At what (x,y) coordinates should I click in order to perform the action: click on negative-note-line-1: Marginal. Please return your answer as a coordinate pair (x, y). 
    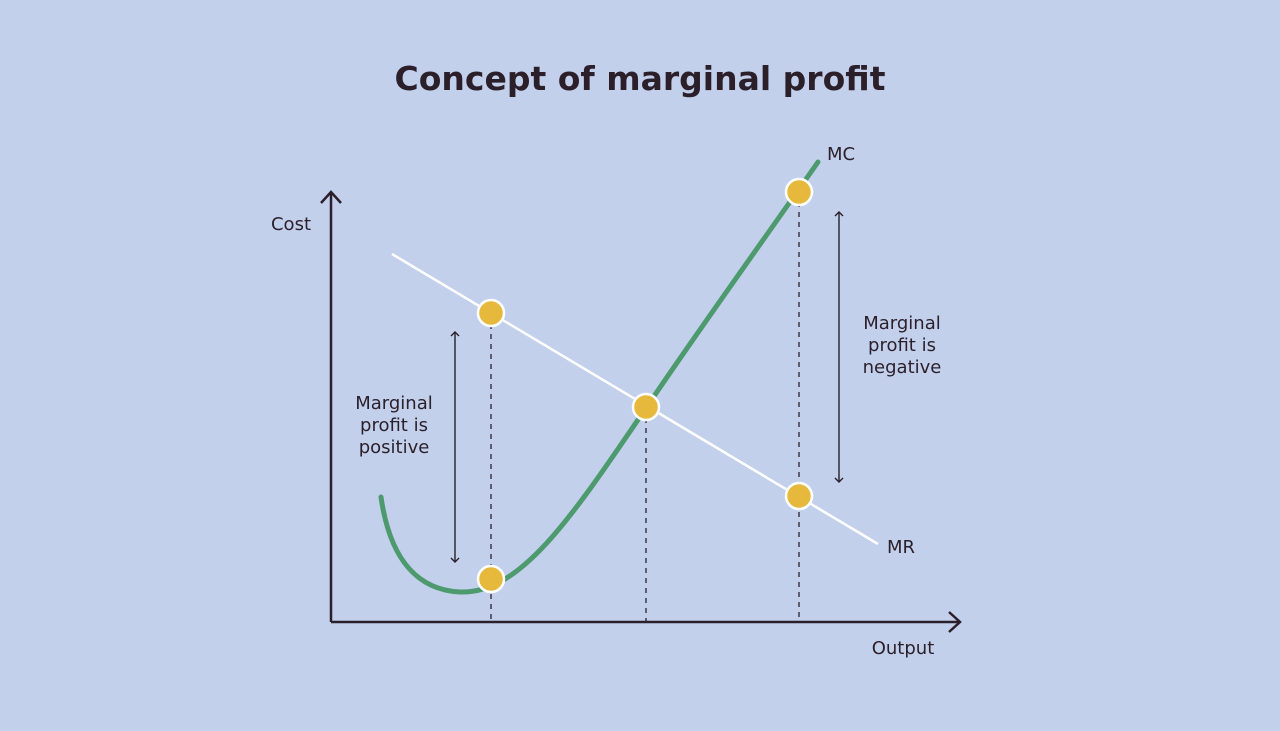
    Looking at the image, I should click on (902, 323).